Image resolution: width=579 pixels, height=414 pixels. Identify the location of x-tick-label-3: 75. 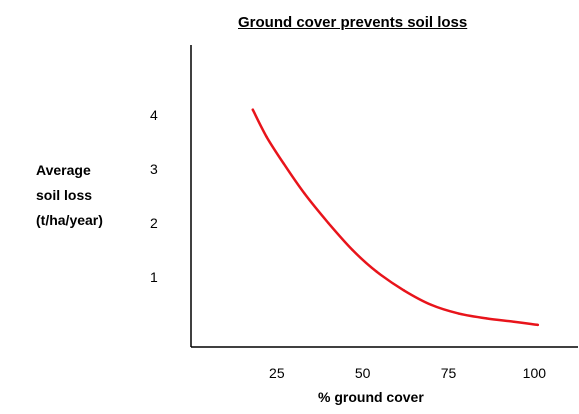
(449, 373).